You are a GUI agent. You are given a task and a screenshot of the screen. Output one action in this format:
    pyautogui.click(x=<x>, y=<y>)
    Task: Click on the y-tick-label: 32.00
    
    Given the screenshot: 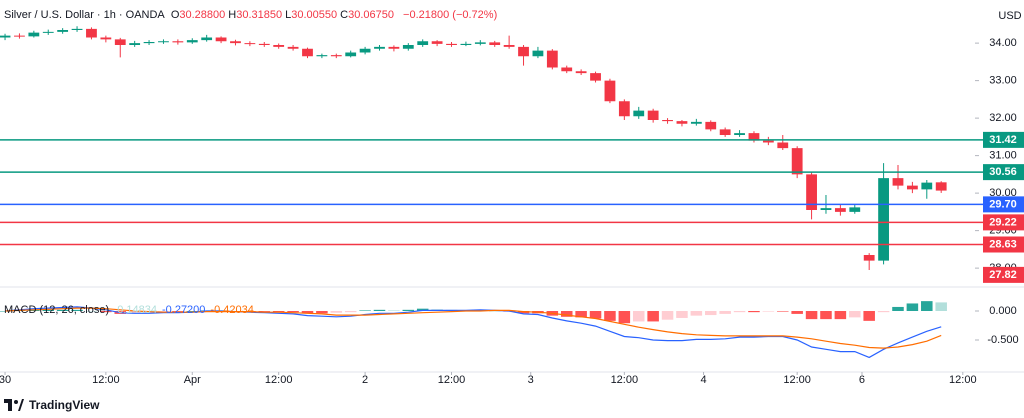 What is the action you would take?
    pyautogui.click(x=1003, y=118)
    